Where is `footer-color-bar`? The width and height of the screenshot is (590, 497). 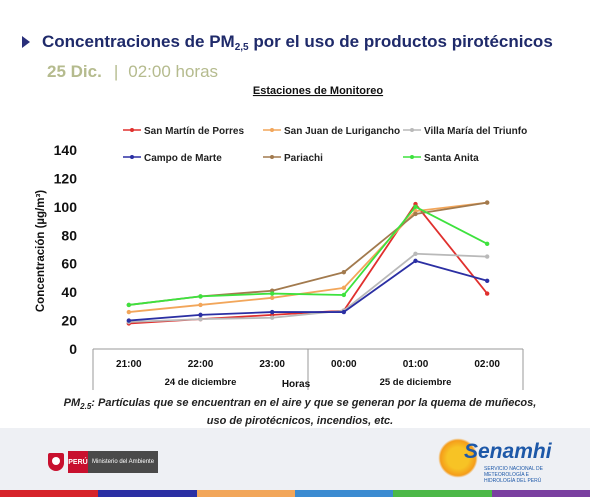
footer-color-bar is located at coordinates (295, 493).